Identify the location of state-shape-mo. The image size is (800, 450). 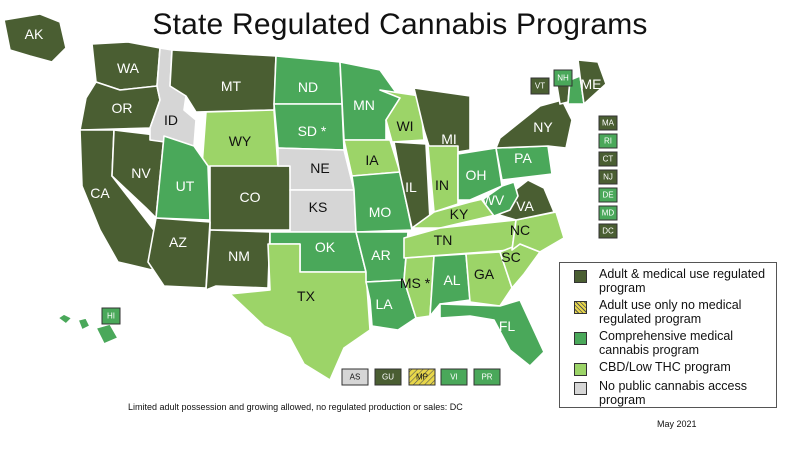
(382, 202).